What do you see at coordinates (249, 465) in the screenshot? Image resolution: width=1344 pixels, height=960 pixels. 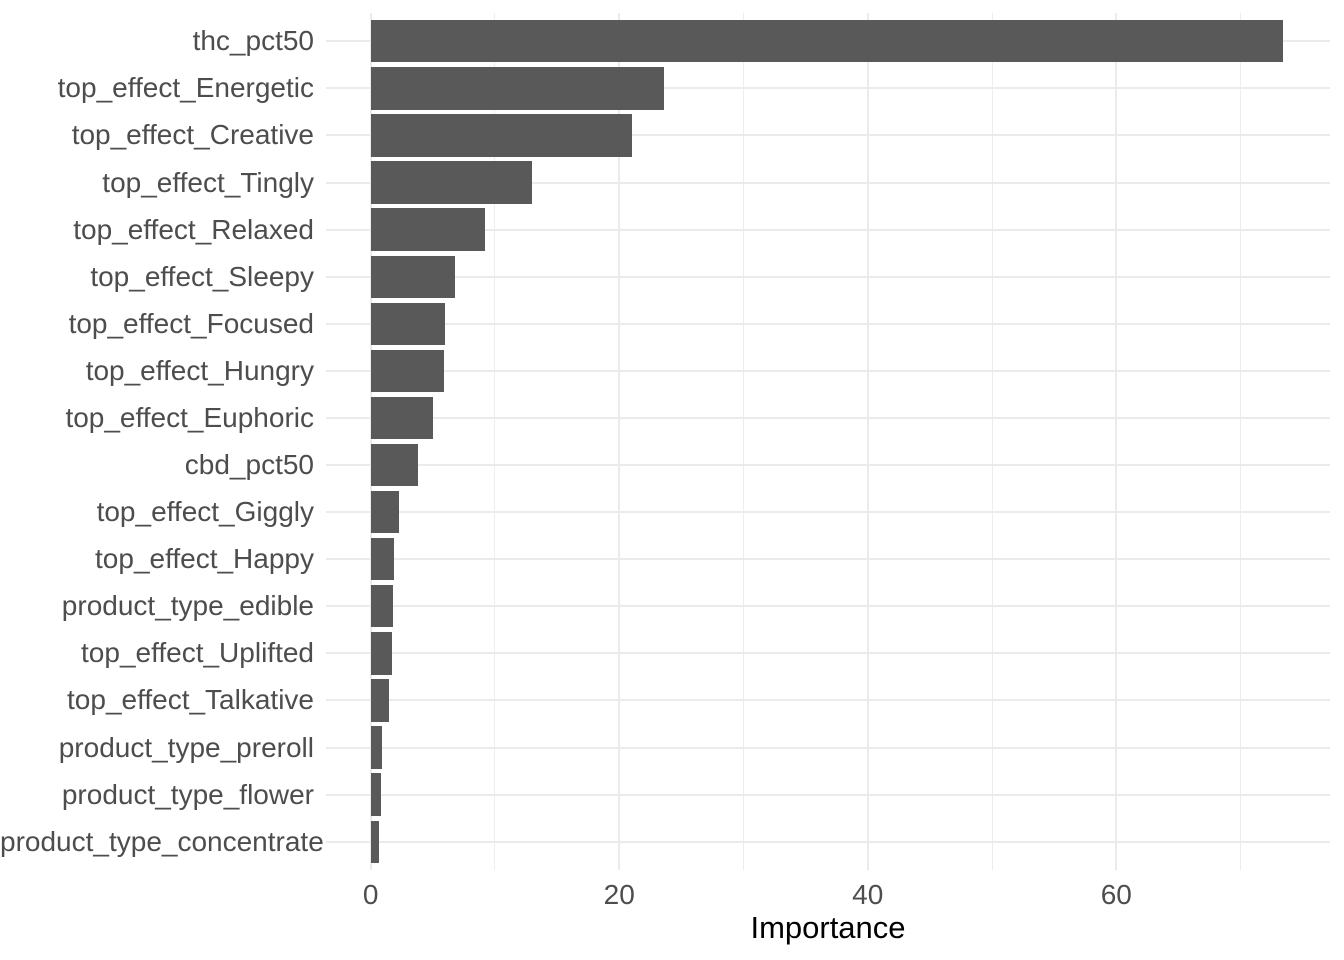 I see `y-axis-category-label: cbd_pct50` at bounding box center [249, 465].